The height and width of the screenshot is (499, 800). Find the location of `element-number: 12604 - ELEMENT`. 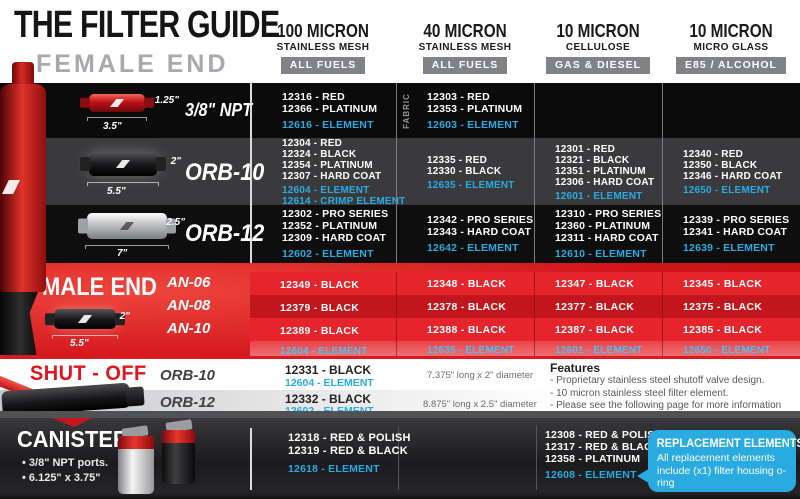

element-number: 12604 - ELEMENT is located at coordinates (324, 351).